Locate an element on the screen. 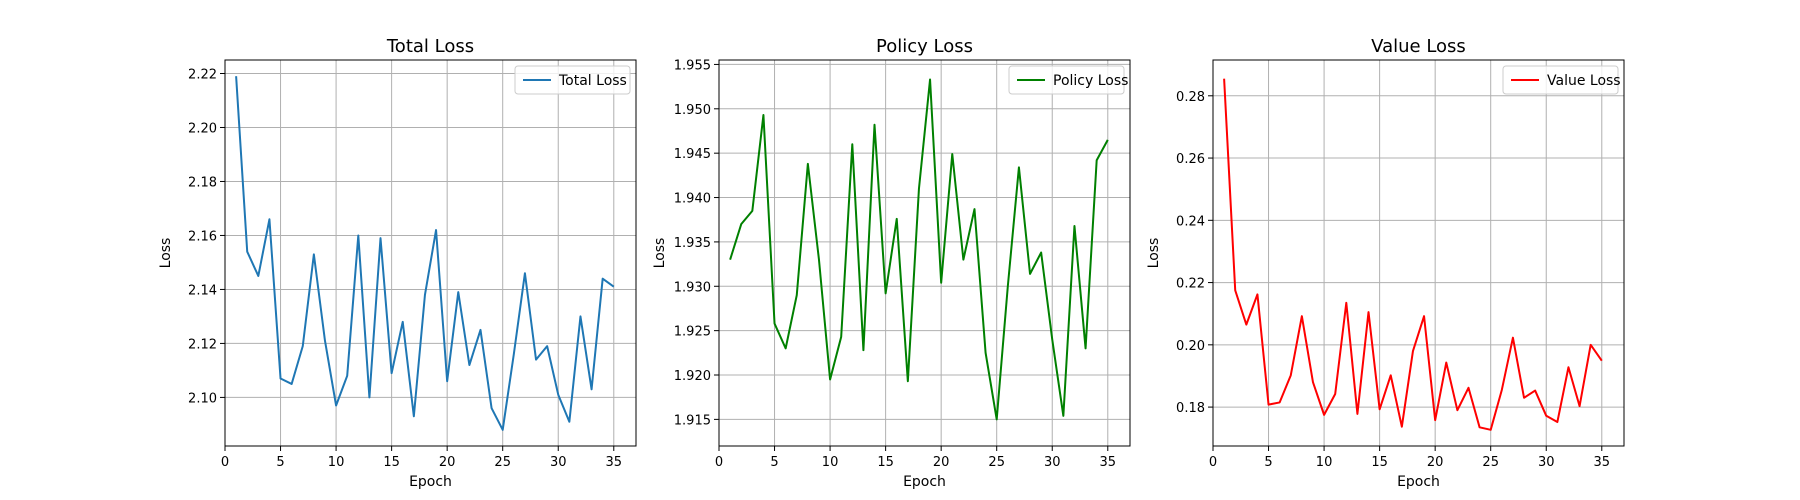 The height and width of the screenshot is (500, 1800). y-tick-label: 0.18 is located at coordinates (1190, 408).